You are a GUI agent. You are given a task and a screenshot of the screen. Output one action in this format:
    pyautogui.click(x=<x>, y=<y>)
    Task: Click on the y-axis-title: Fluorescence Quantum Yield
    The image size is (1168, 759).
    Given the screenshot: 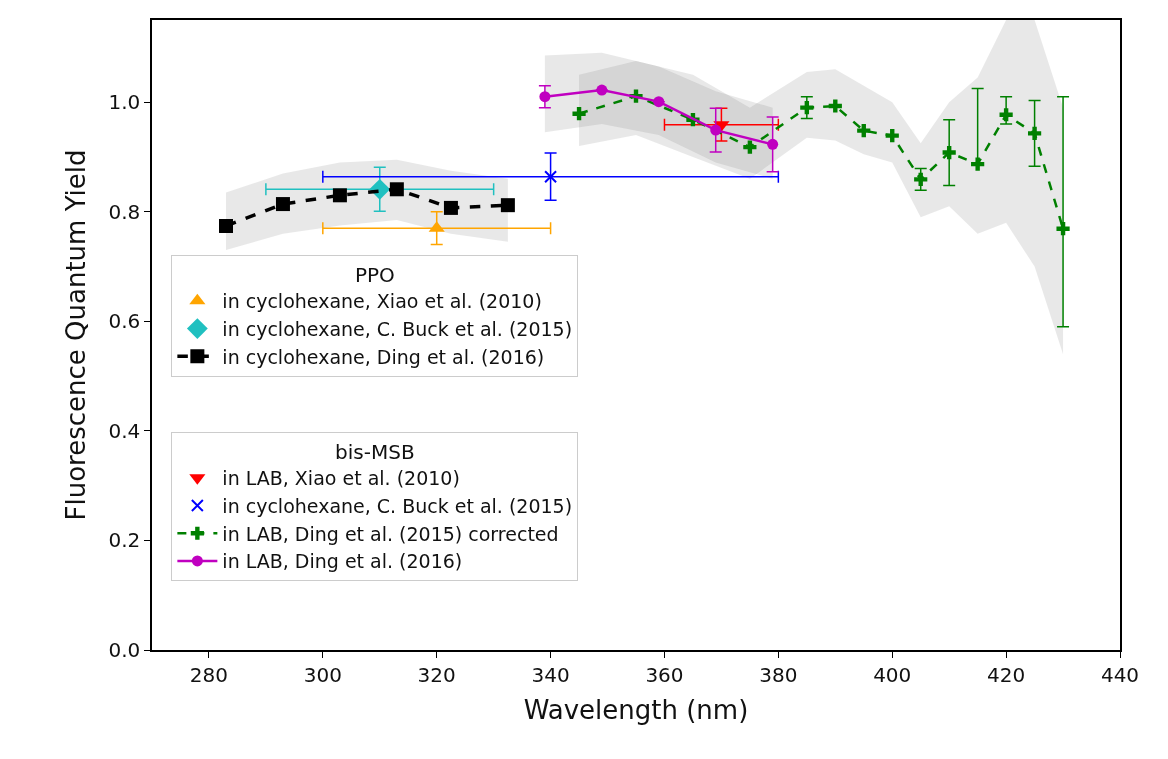 What is the action you would take?
    pyautogui.click(x=76, y=335)
    